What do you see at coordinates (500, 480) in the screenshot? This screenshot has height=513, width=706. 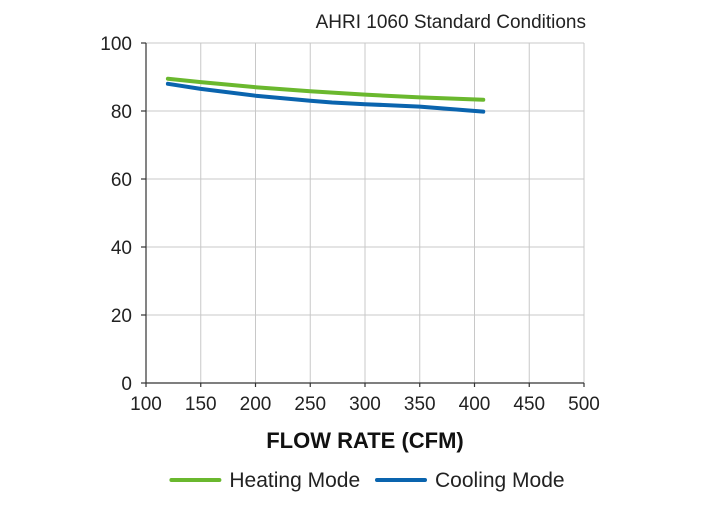 I see `legend-label: Cooling Mode` at bounding box center [500, 480].